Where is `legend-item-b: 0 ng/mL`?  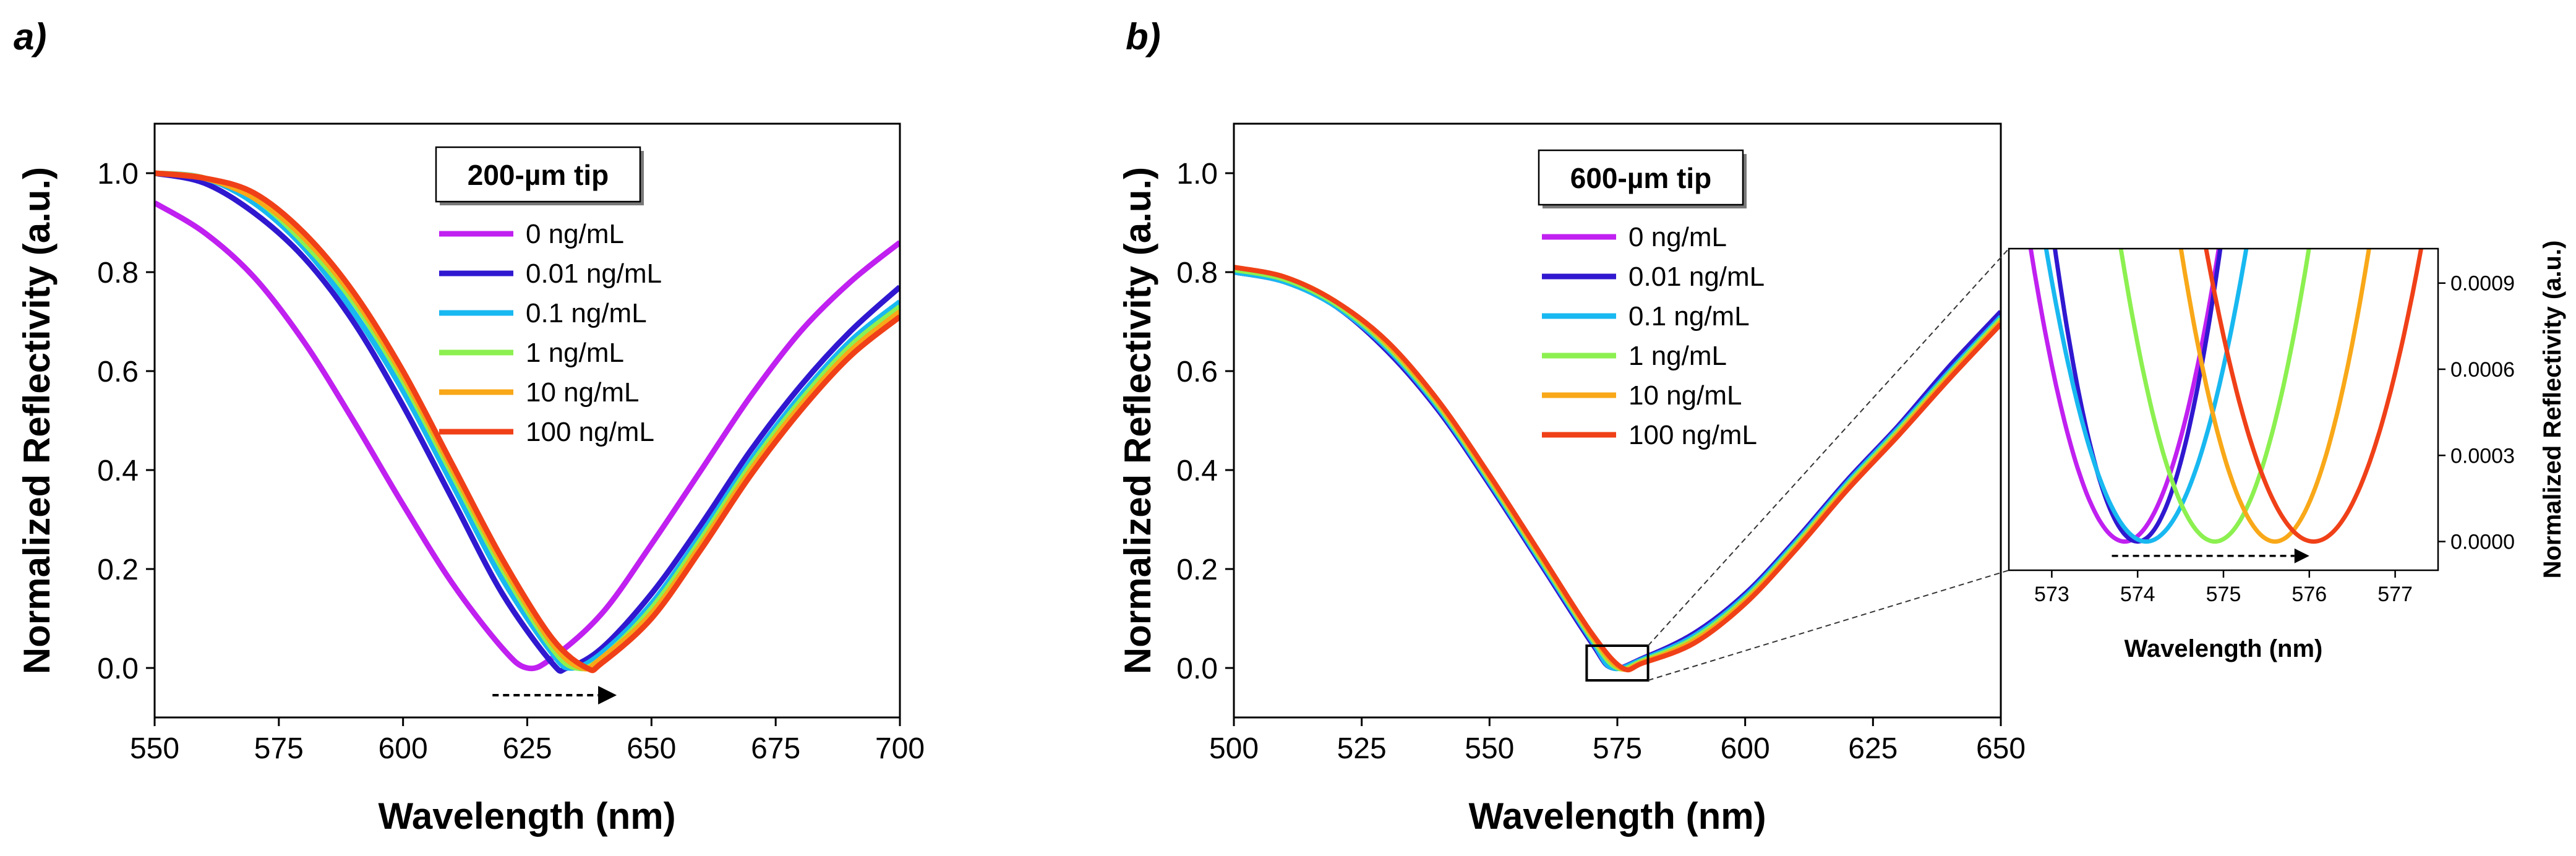 legend-item-b: 0 ng/mL is located at coordinates (1634, 237).